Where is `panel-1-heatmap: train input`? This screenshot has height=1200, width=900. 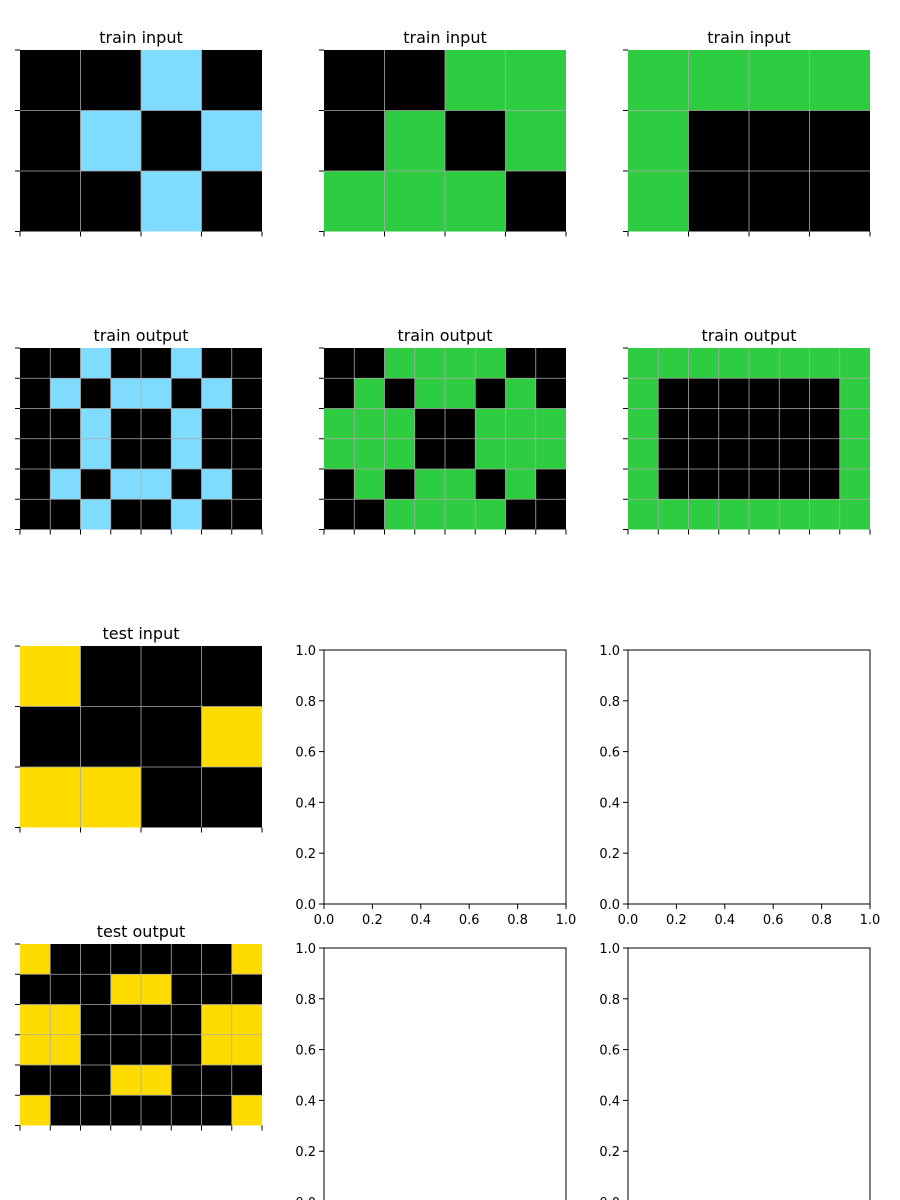
panel-1-heatmap: train input is located at coordinates (443, 132).